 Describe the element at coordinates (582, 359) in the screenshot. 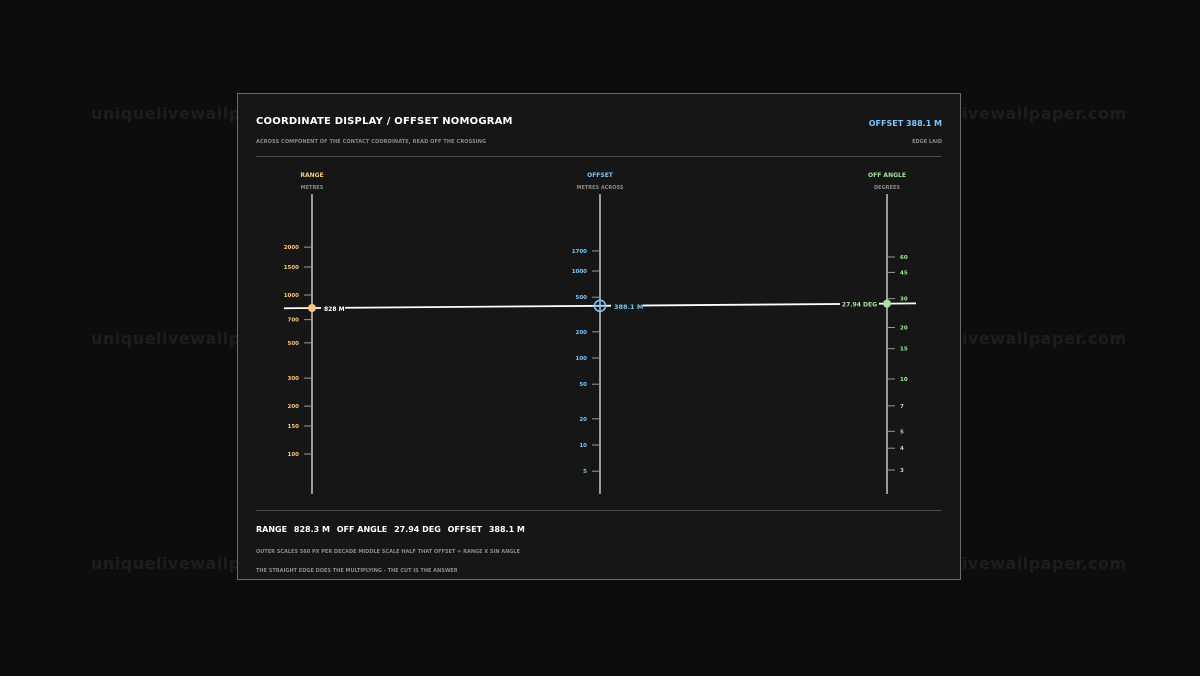

I see `tick-label-offset: 100` at that location.